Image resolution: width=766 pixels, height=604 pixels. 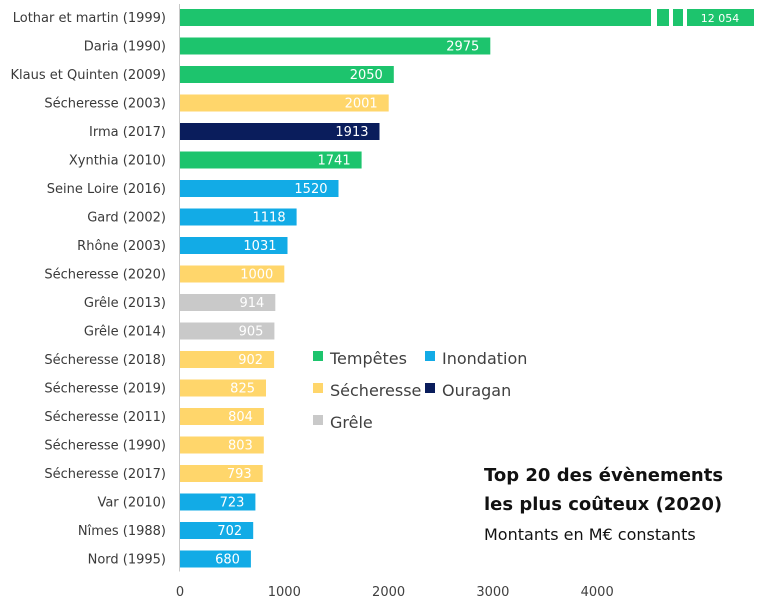 I want to click on value-label-gard-2002: 1118, so click(x=269, y=218).